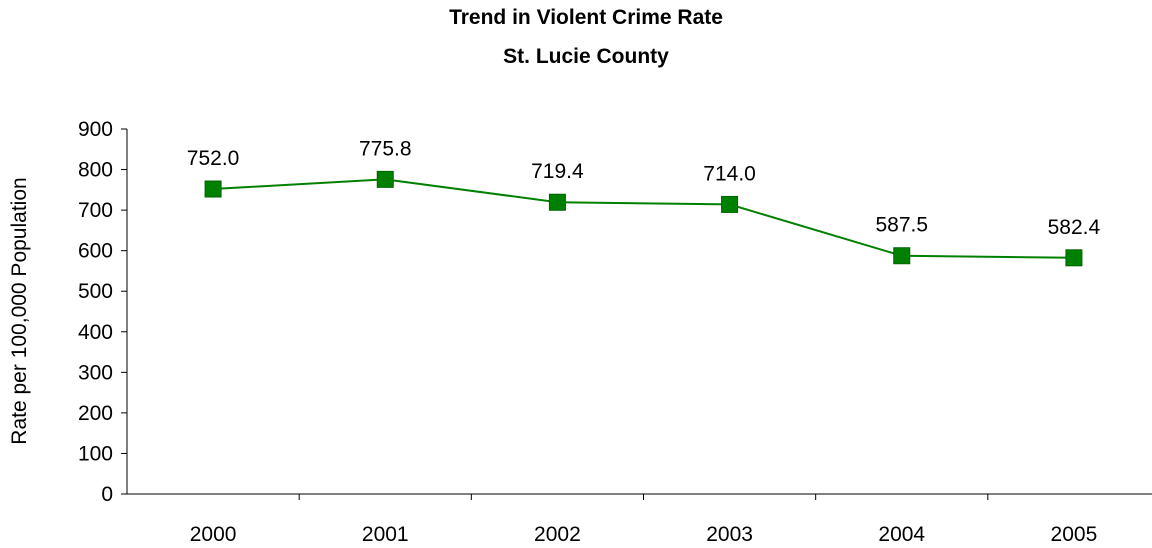  What do you see at coordinates (643, 218) in the screenshot?
I see `series-line` at bounding box center [643, 218].